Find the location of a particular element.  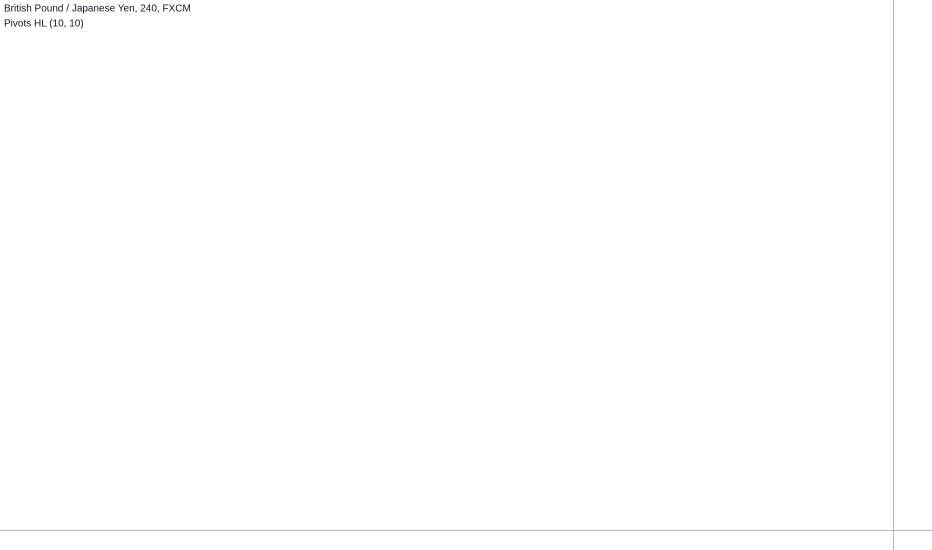

chart-title: British Pound / Japanese Yen, 240, FXCM is located at coordinates (97, 9).